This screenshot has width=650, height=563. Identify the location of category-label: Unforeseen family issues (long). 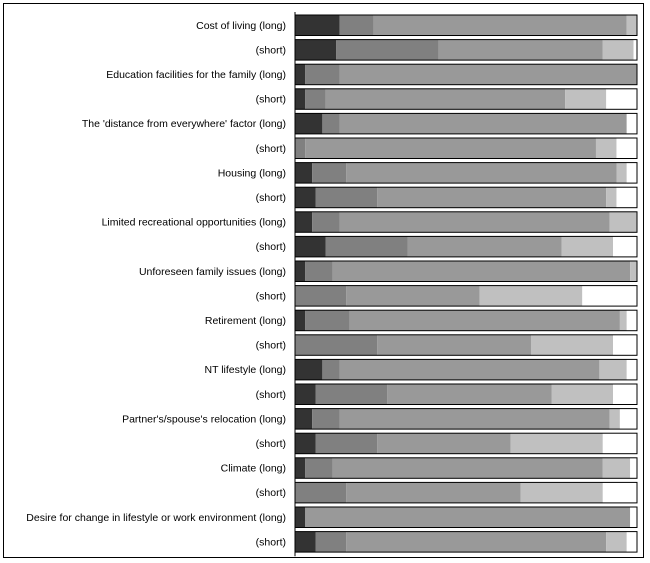
(212, 272).